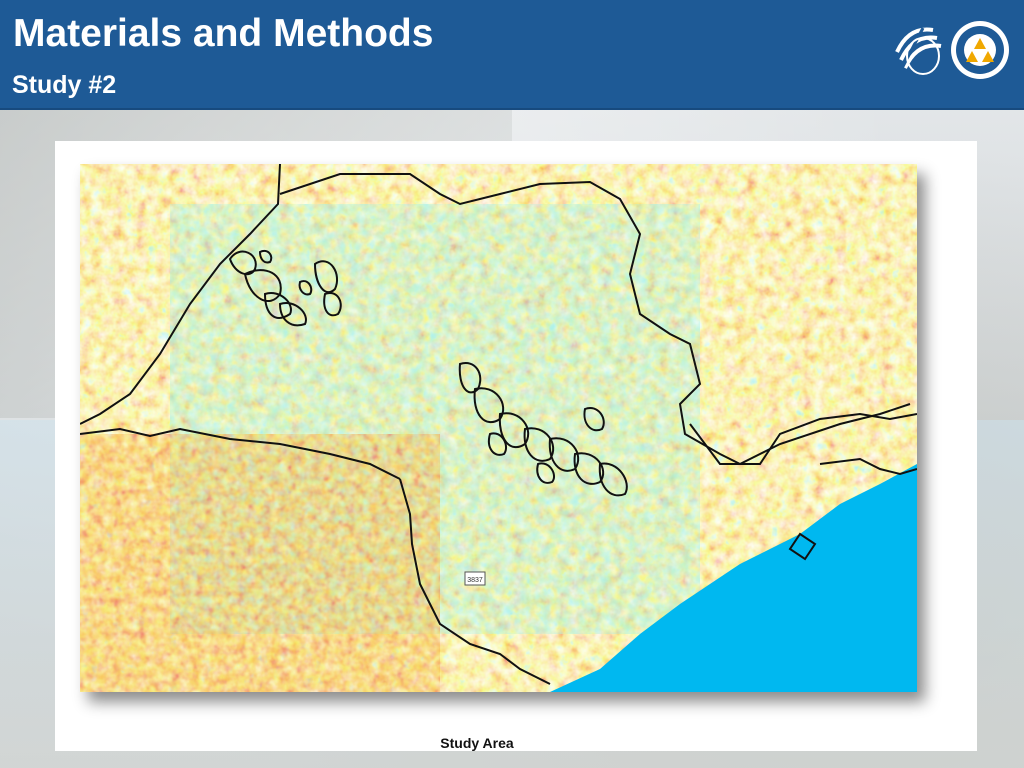 Image resolution: width=1024 pixels, height=768 pixels. I want to click on map-reference-label: 3837, so click(475, 580).